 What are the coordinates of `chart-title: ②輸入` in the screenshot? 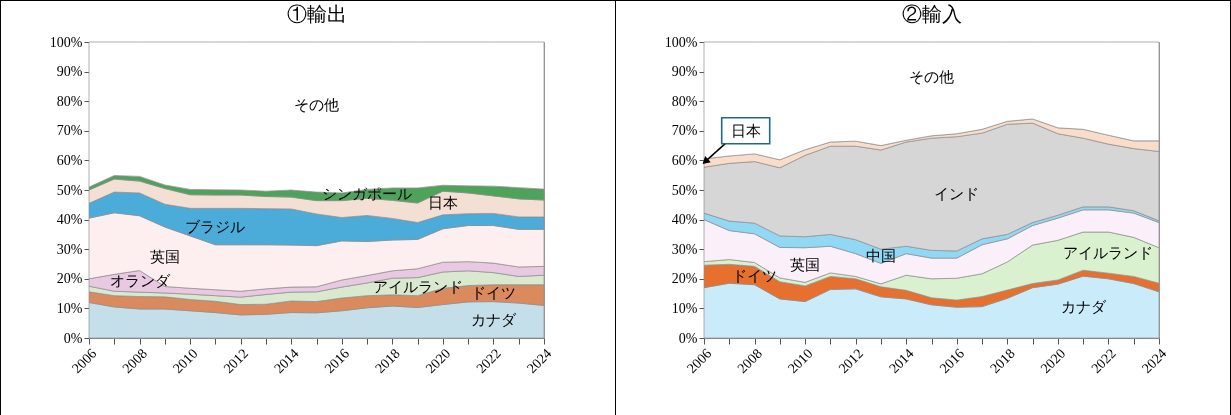 It's located at (931, 14).